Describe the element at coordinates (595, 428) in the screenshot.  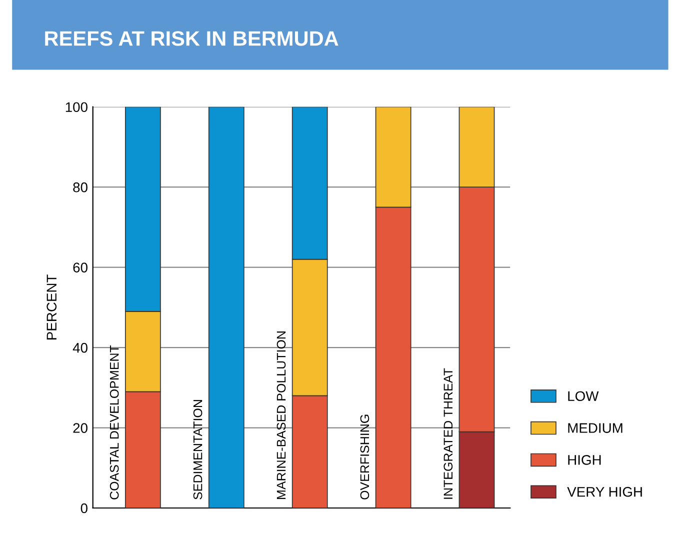
I see `legend-label: MEDIUM` at that location.